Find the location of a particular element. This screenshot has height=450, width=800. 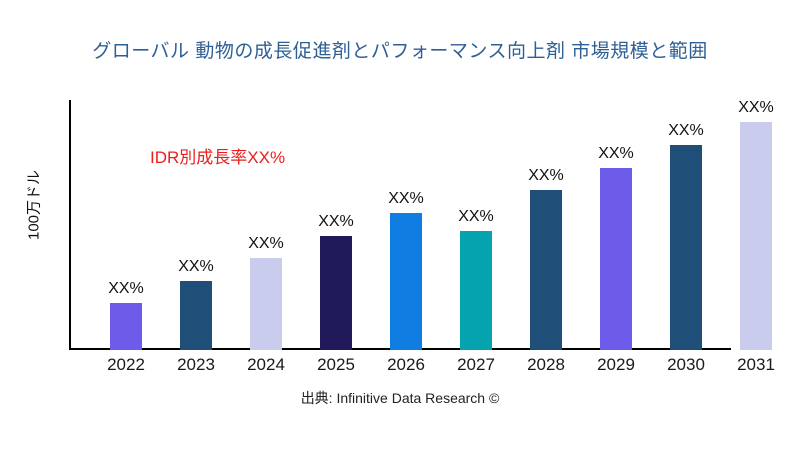

bar-2030 is located at coordinates (686, 247).